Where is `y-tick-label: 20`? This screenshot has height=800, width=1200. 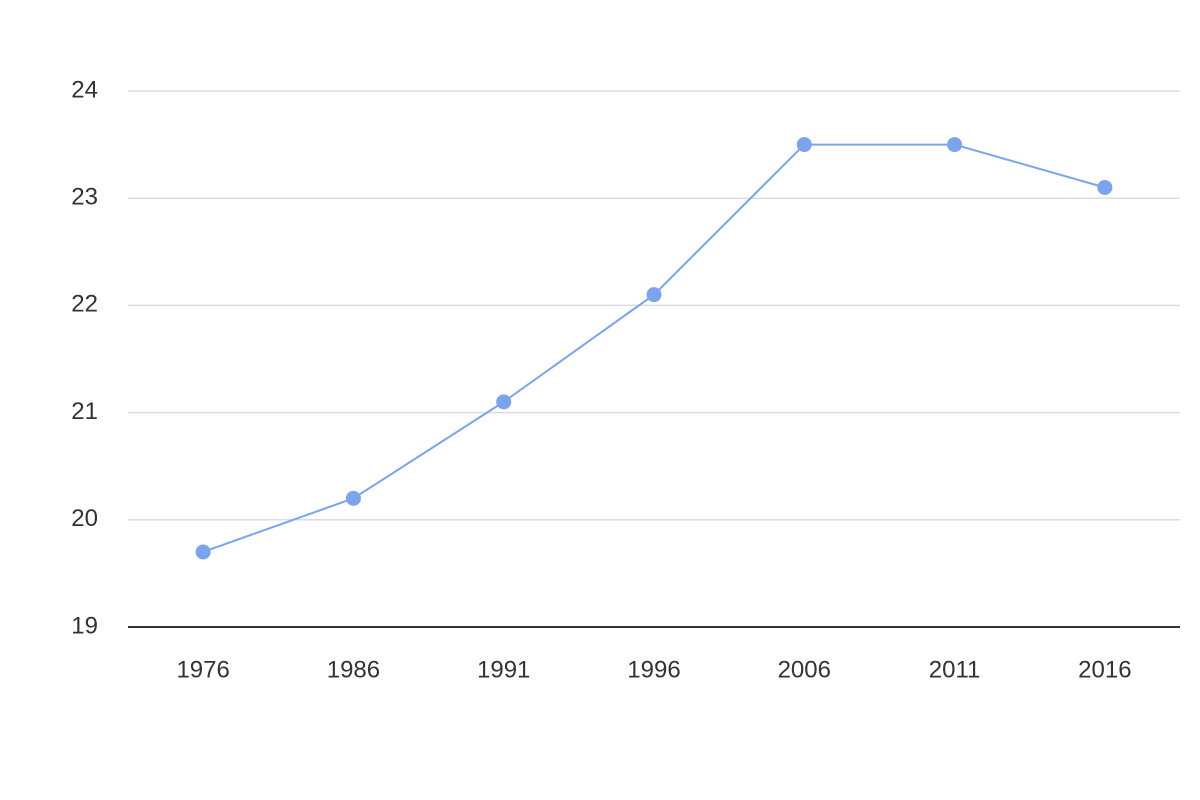
y-tick-label: 20 is located at coordinates (84, 518).